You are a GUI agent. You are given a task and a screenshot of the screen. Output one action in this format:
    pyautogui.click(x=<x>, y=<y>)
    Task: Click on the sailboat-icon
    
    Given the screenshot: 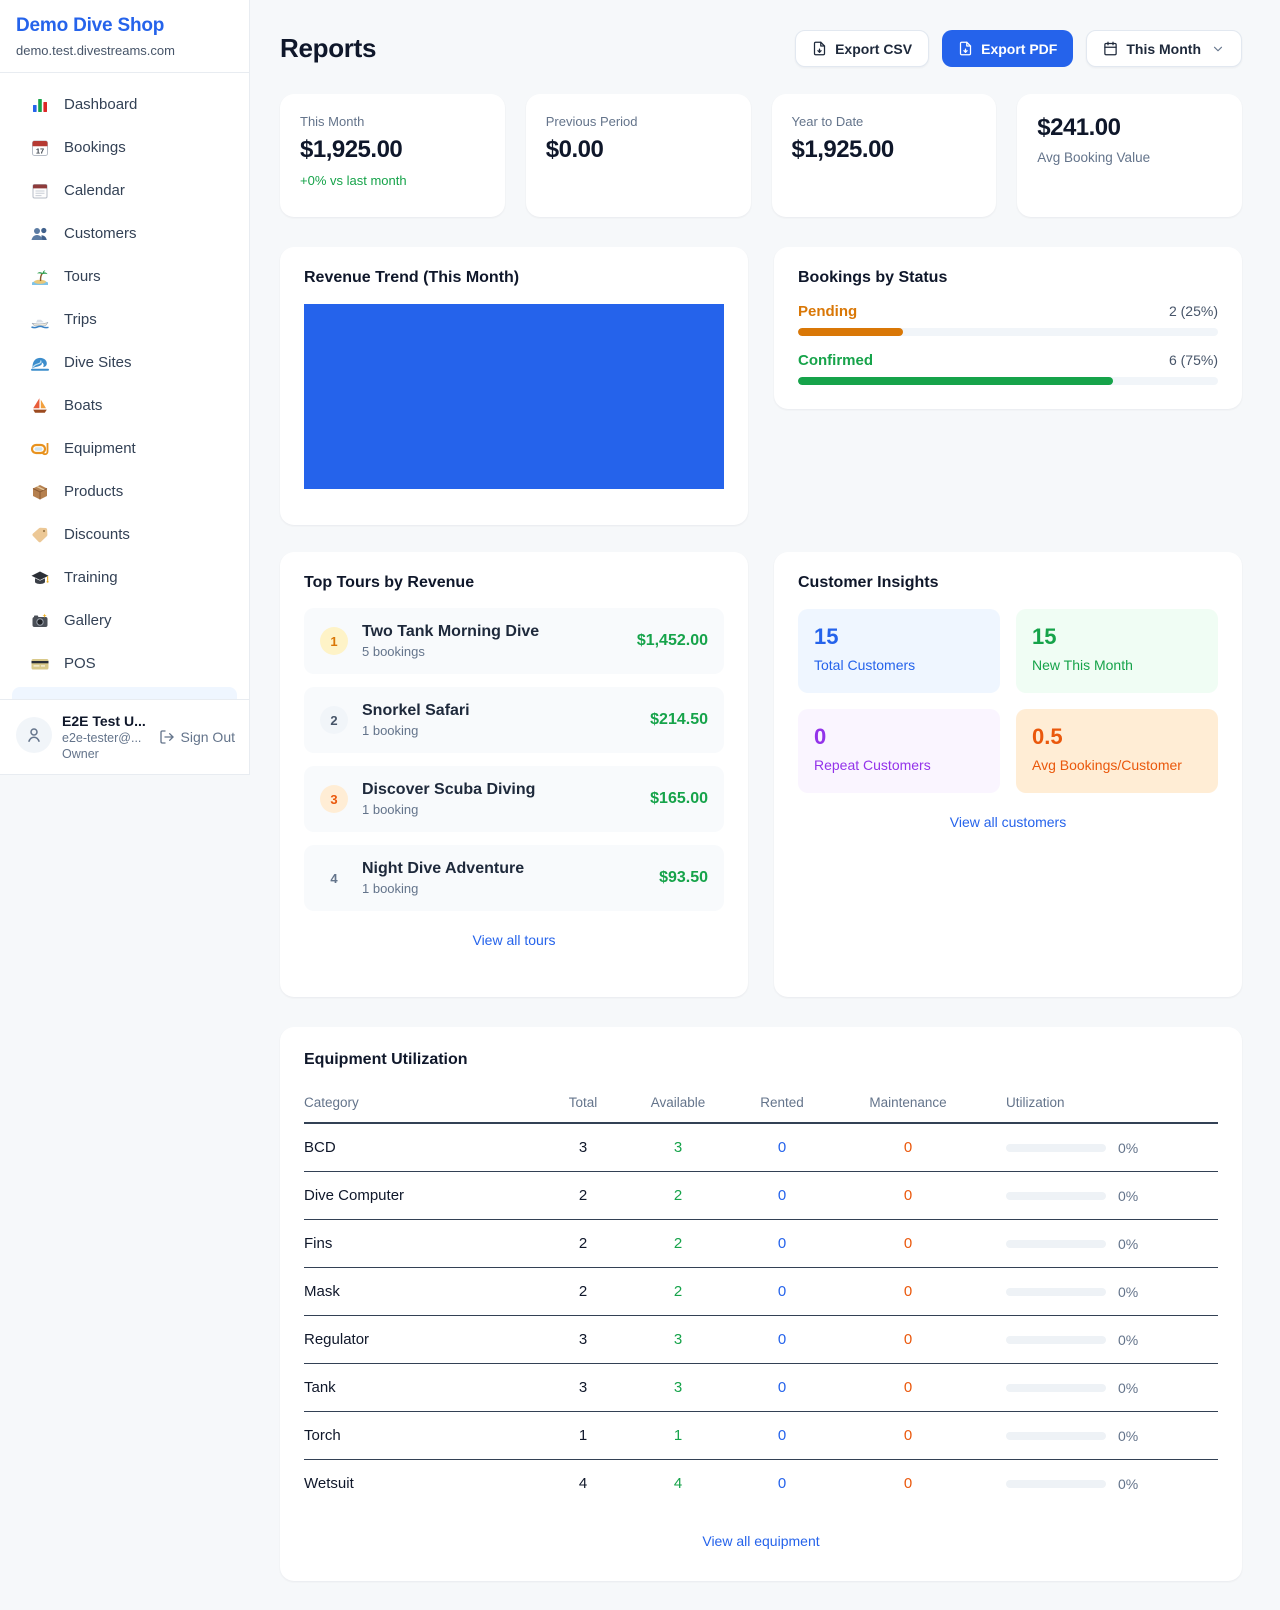 What is the action you would take?
    pyautogui.click(x=40, y=406)
    